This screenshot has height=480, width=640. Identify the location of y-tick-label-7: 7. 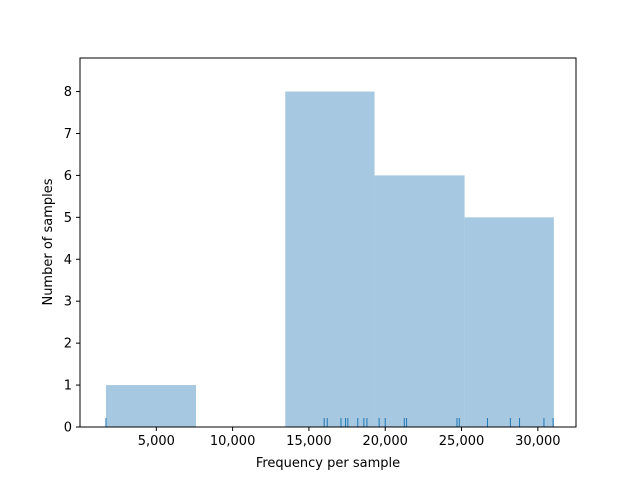
(68, 134).